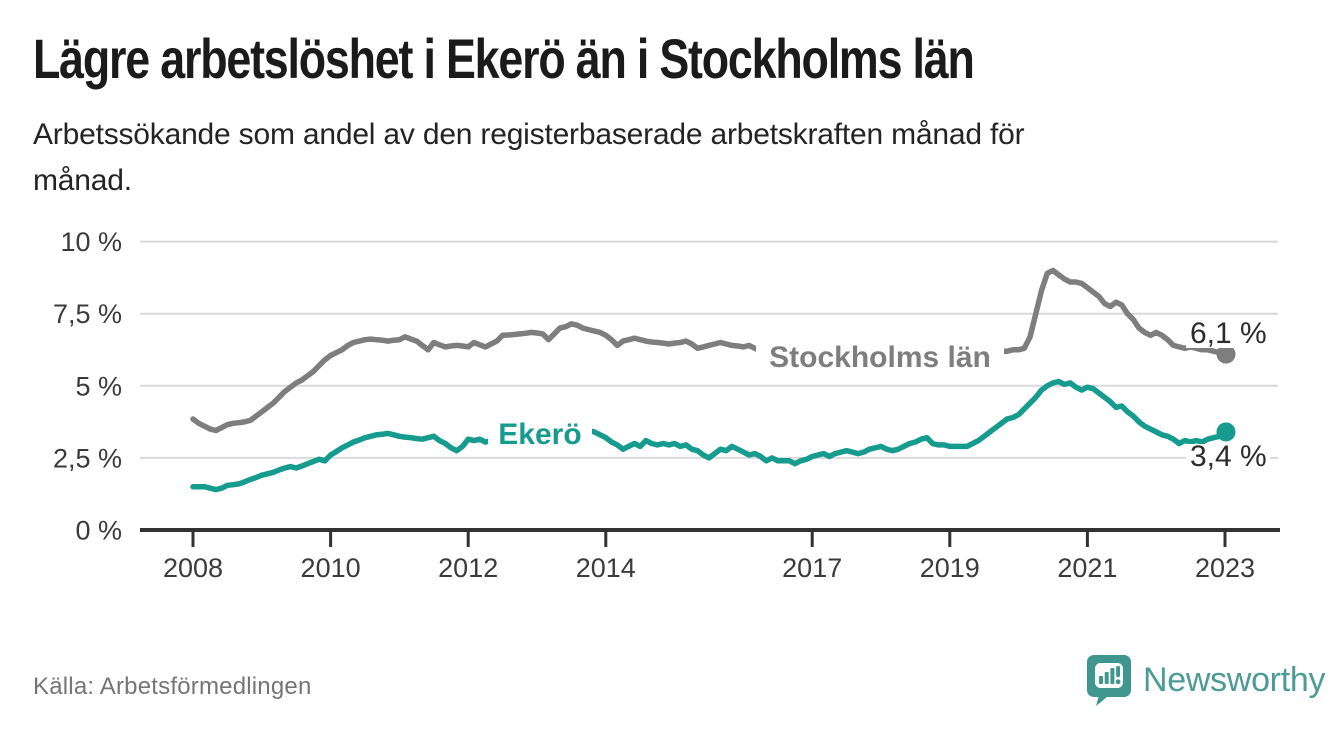 Image resolution: width=1340 pixels, height=734 pixels. What do you see at coordinates (1109, 680) in the screenshot?
I see `newsworthy-logo-icon` at bounding box center [1109, 680].